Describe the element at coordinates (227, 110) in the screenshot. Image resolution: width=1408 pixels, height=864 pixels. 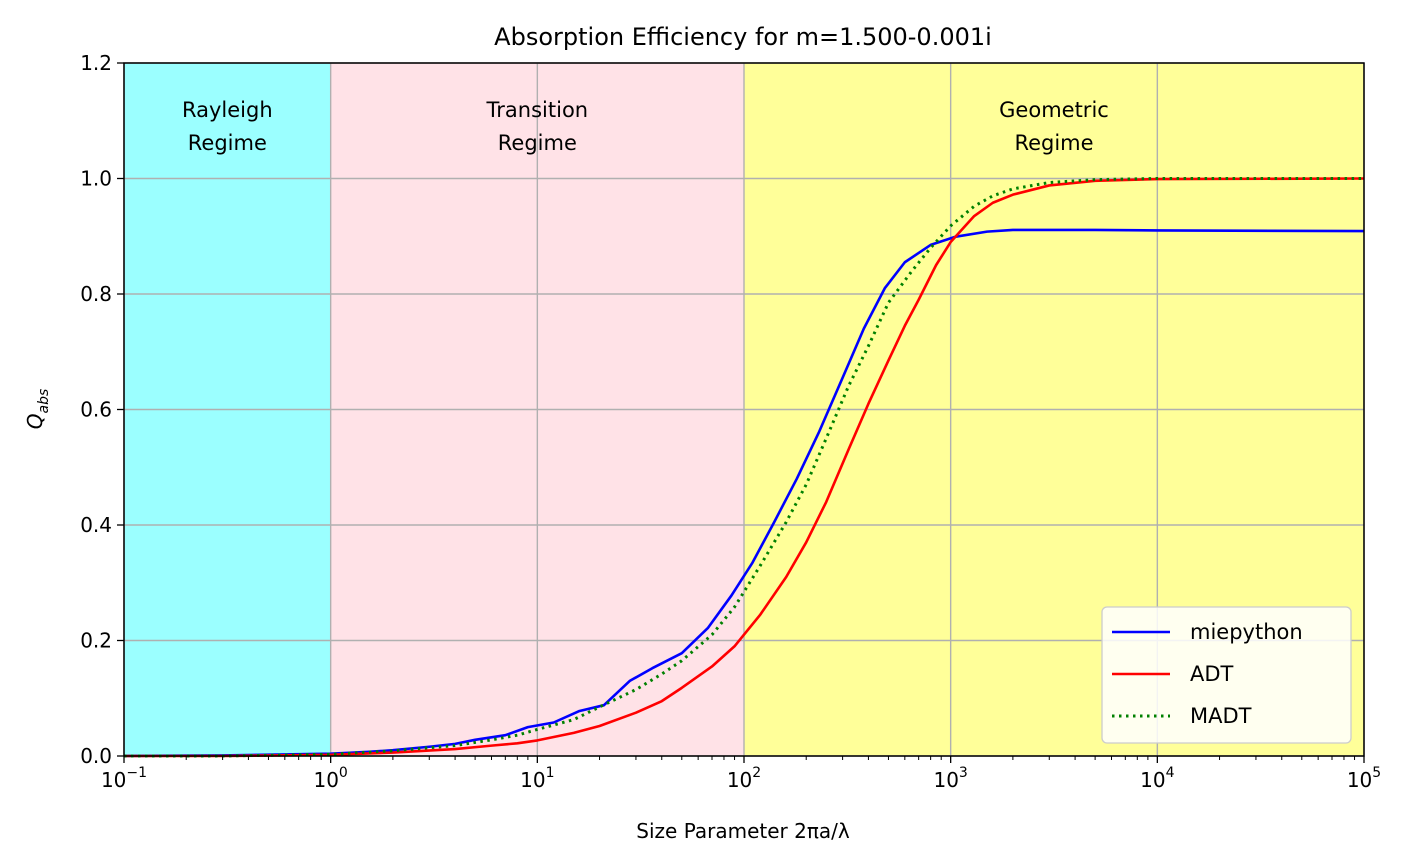
I see `region-label-line1: Rayleigh` at that location.